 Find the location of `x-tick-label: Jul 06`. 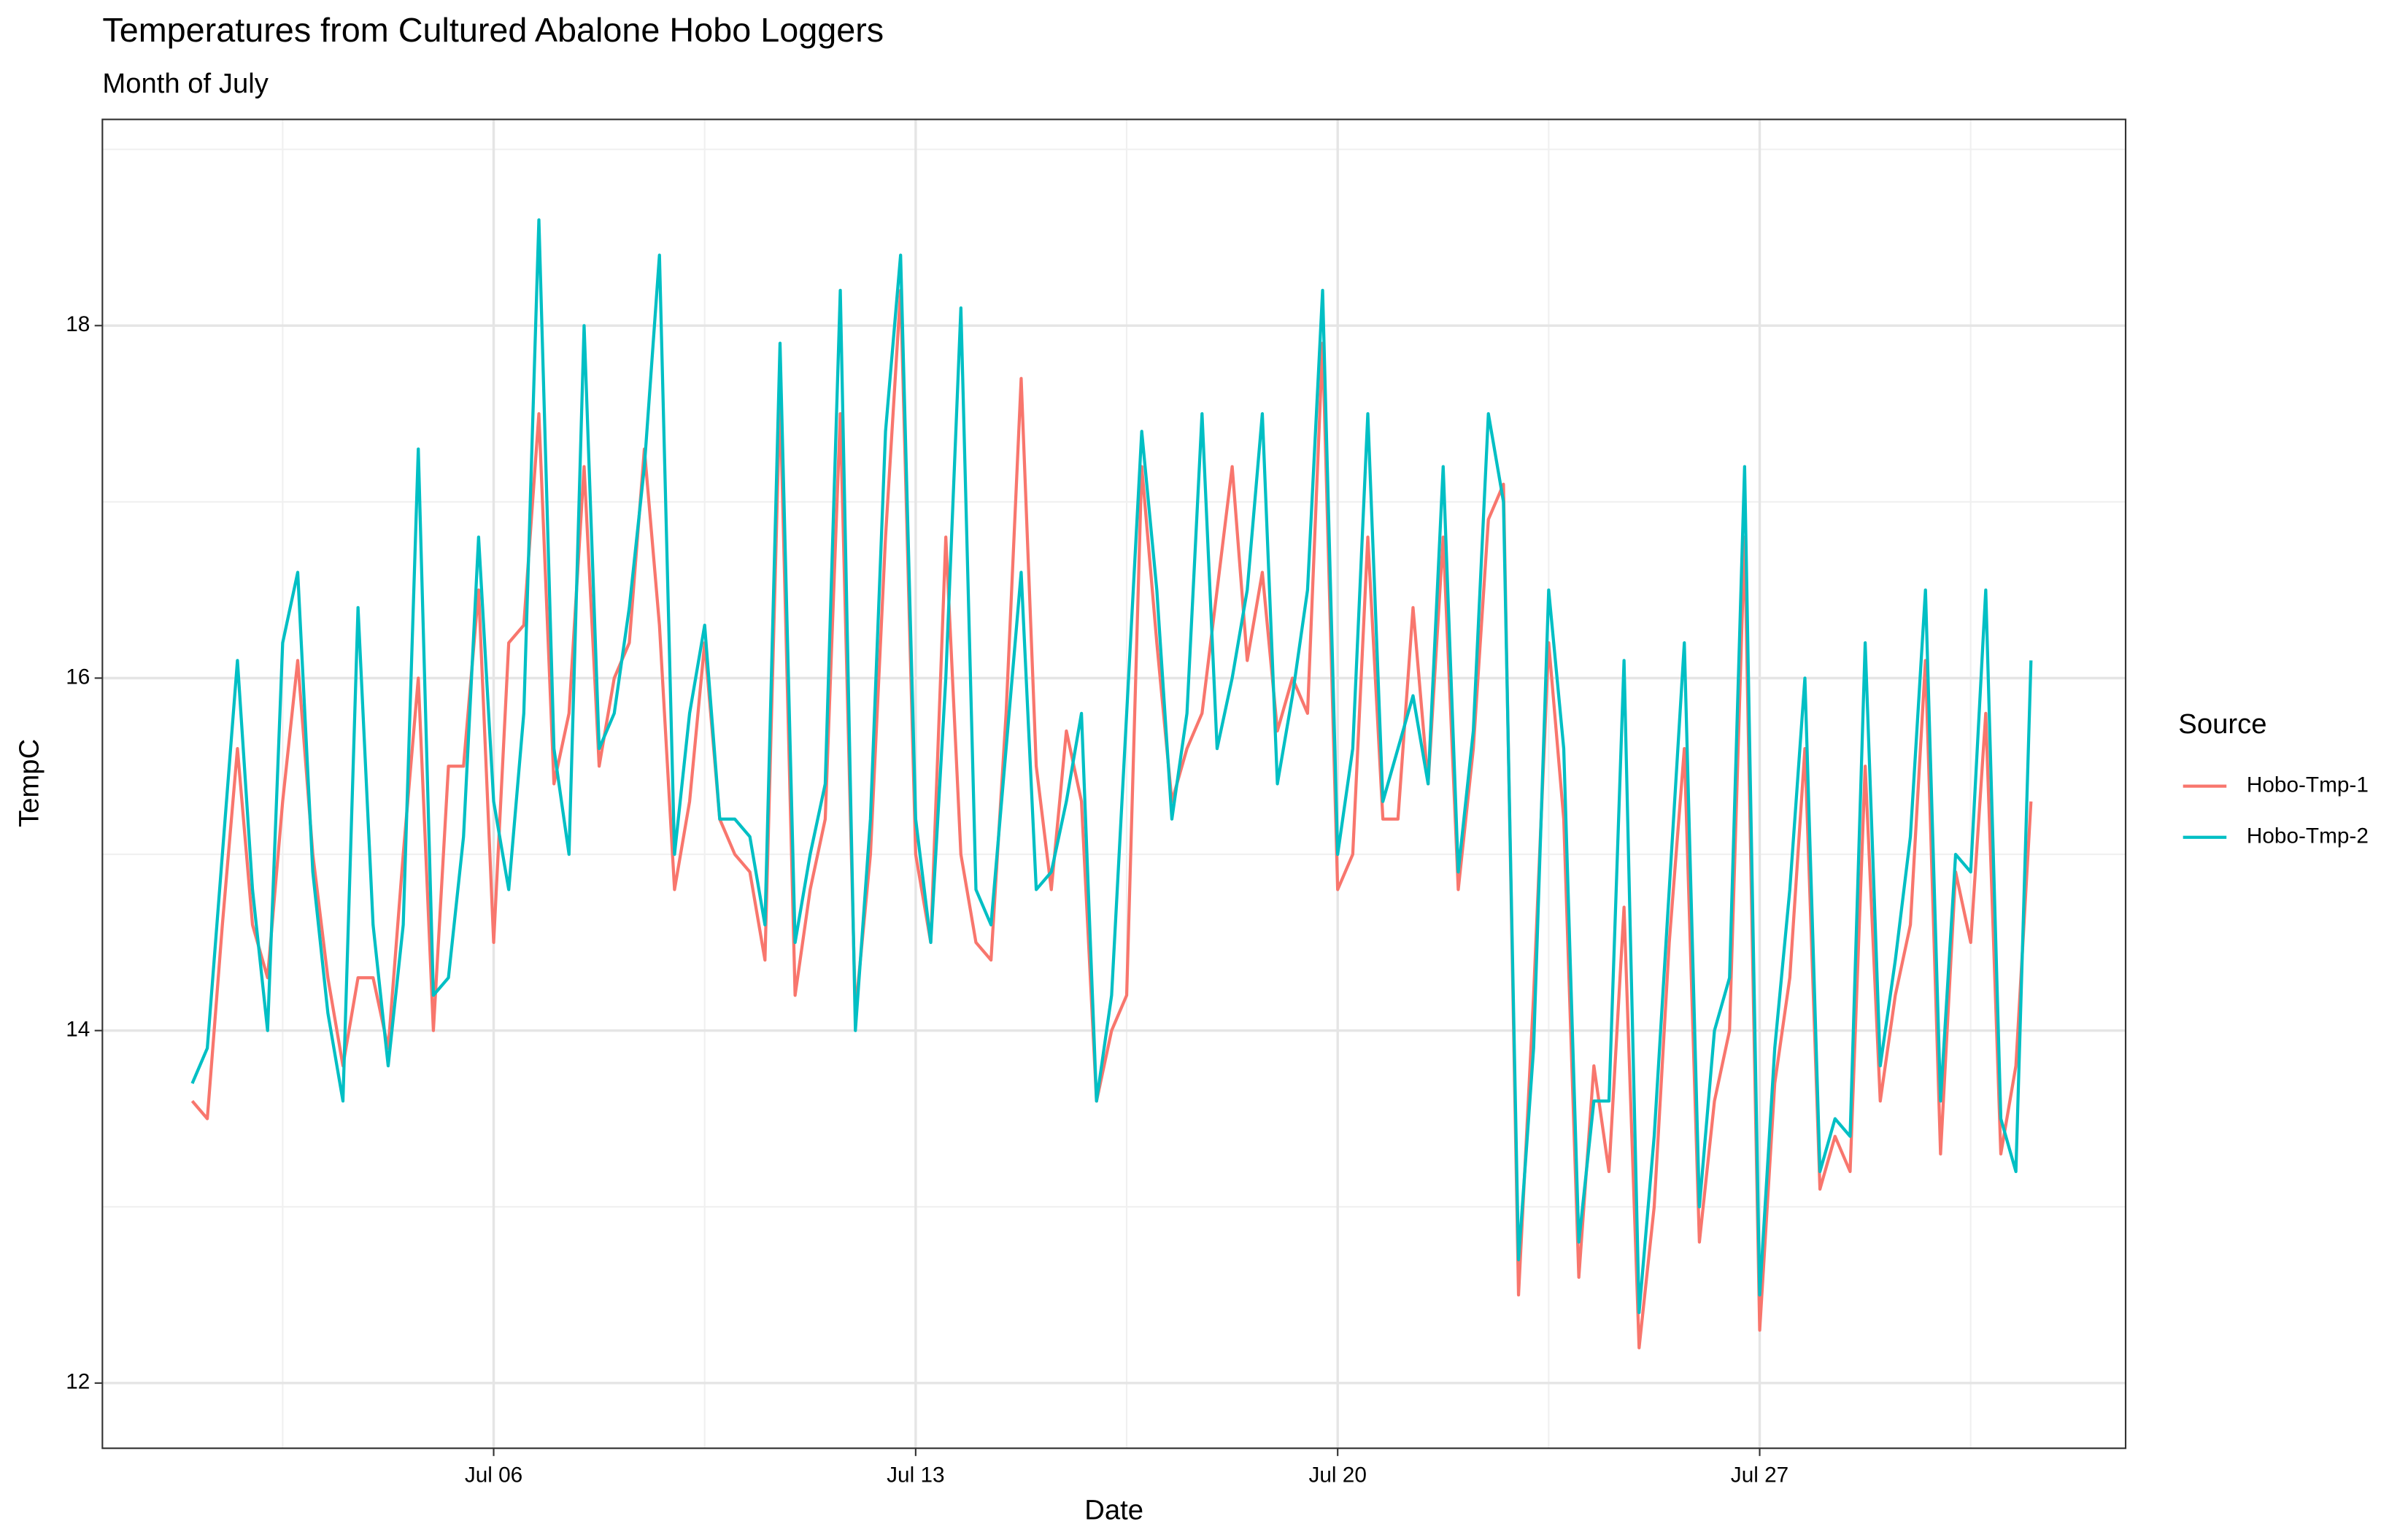

x-tick-label: Jul 06 is located at coordinates (493, 1475).